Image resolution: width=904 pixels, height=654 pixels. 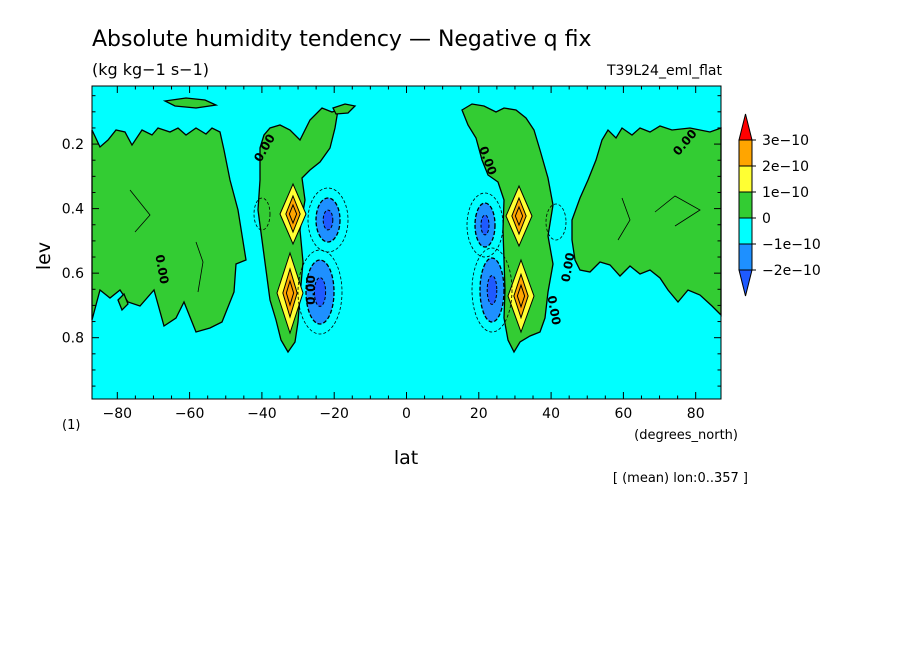 What do you see at coordinates (686, 435) in the screenshot?
I see `x-axis-units: (degrees_north)` at bounding box center [686, 435].